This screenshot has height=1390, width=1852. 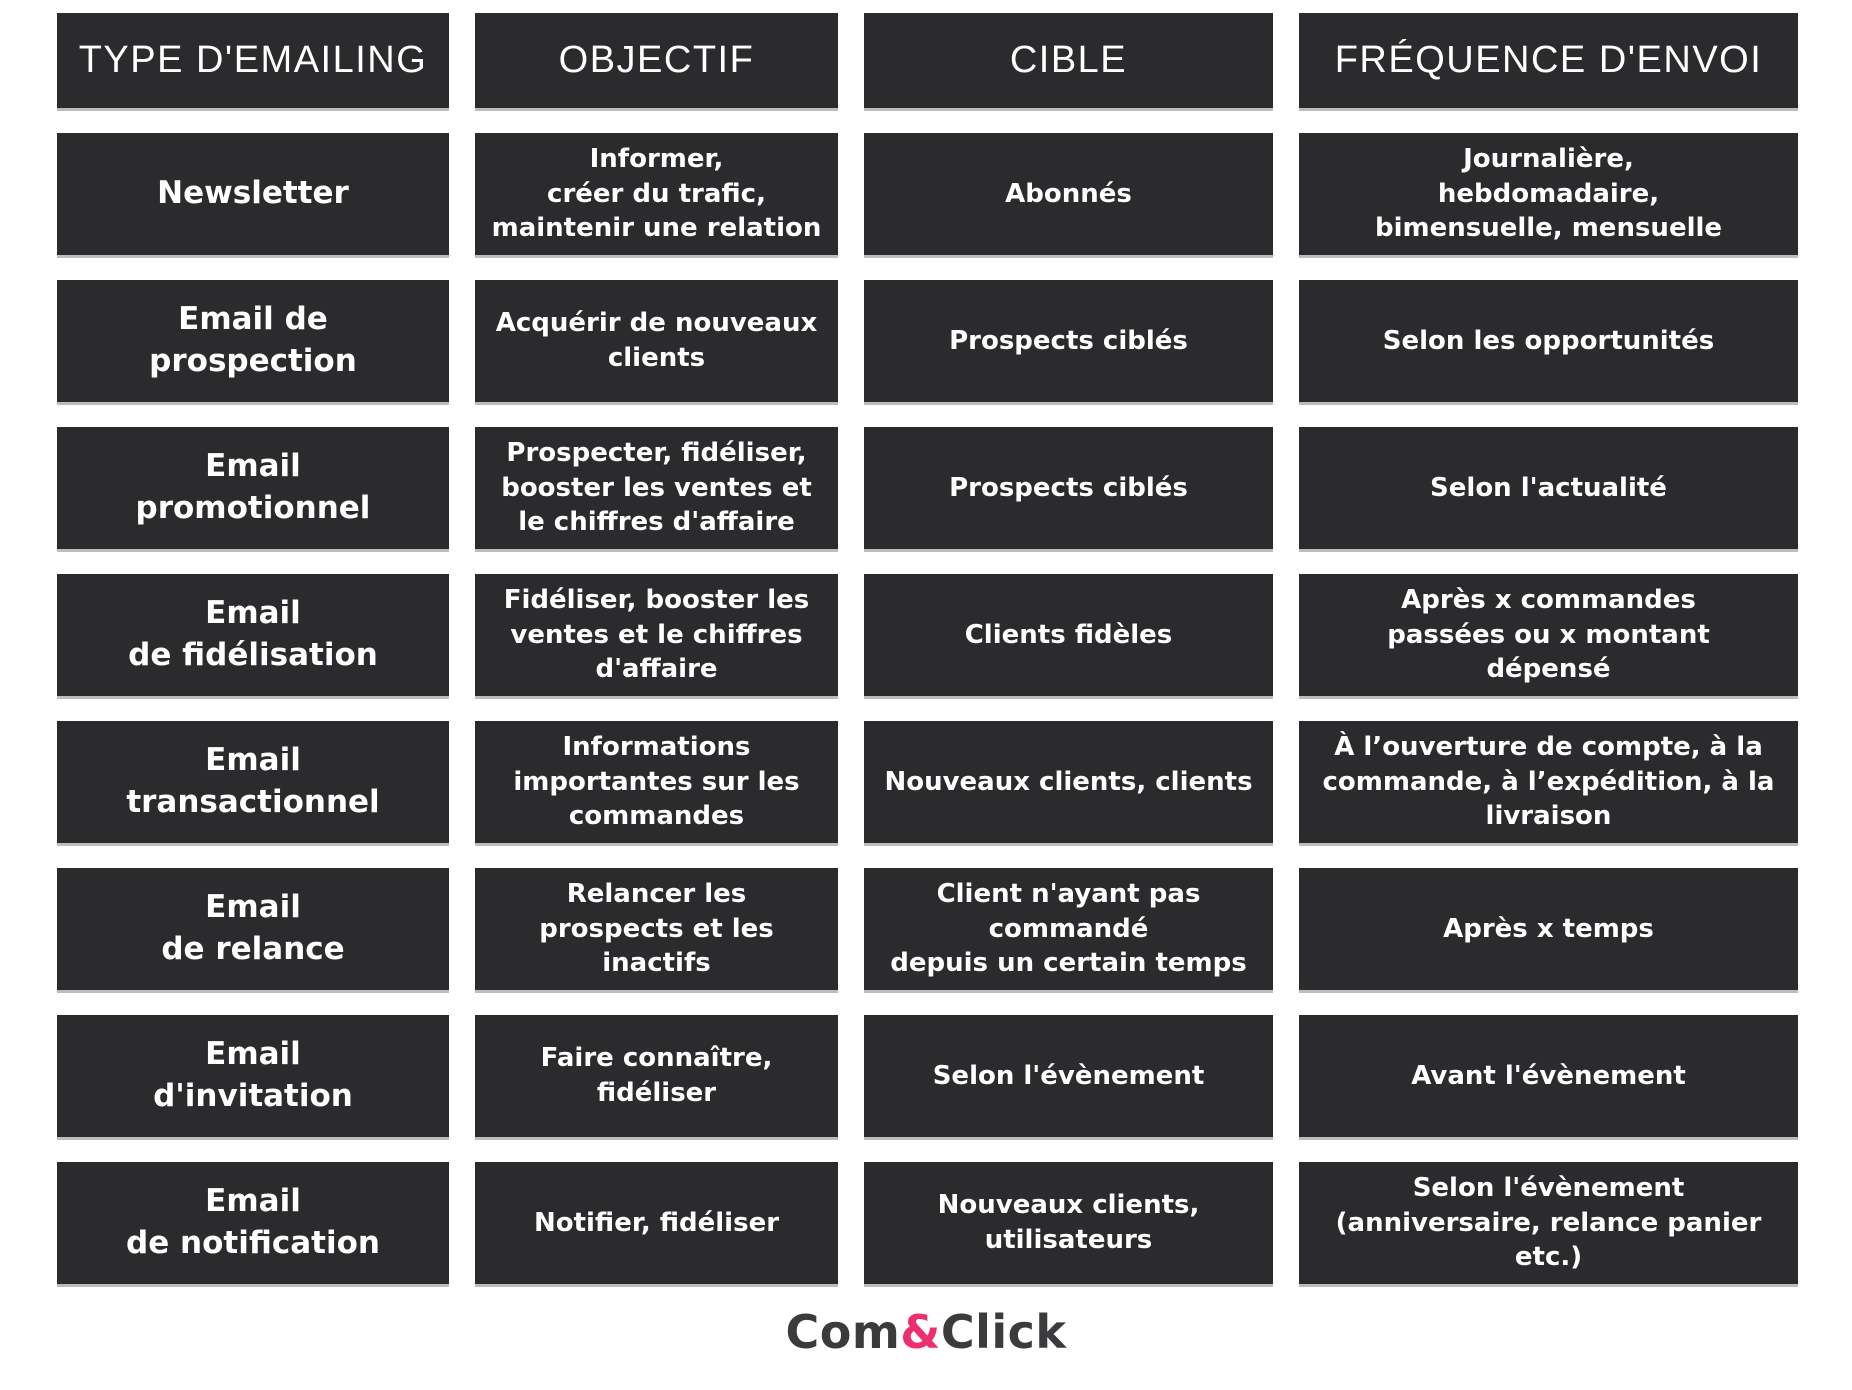 I want to click on cell-objectif-notification: Notifier, fidéliser, so click(x=656, y=1223).